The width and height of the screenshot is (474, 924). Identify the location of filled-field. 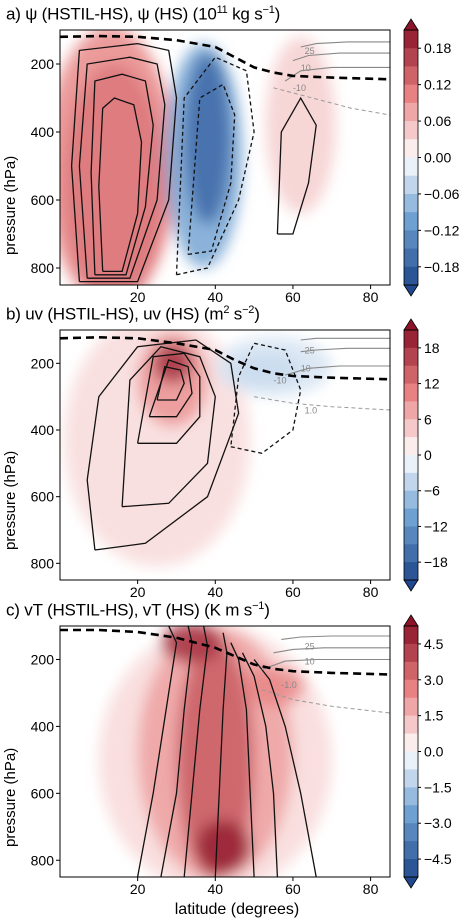
(215, 751).